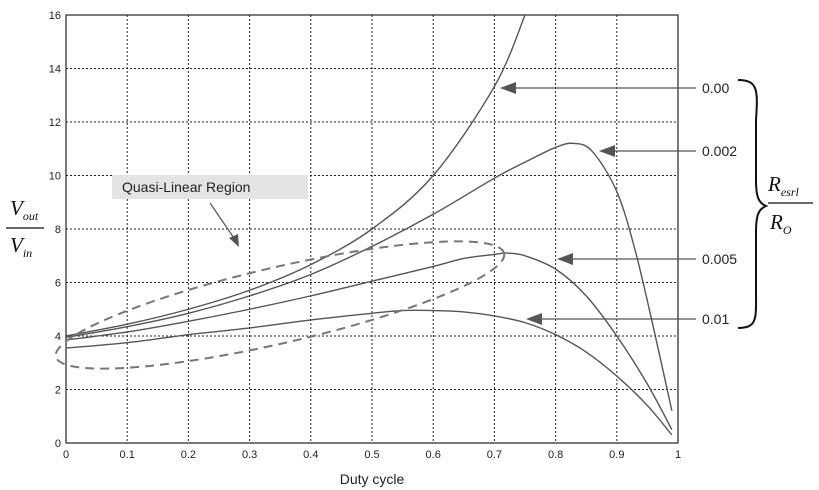  I want to click on x-tick-label: 0, so click(66, 455).